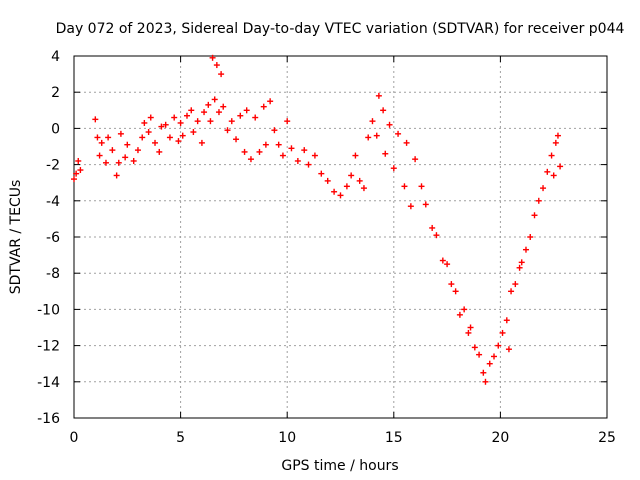  What do you see at coordinates (48, 310) in the screenshot?
I see `y-tick-label: -10` at bounding box center [48, 310].